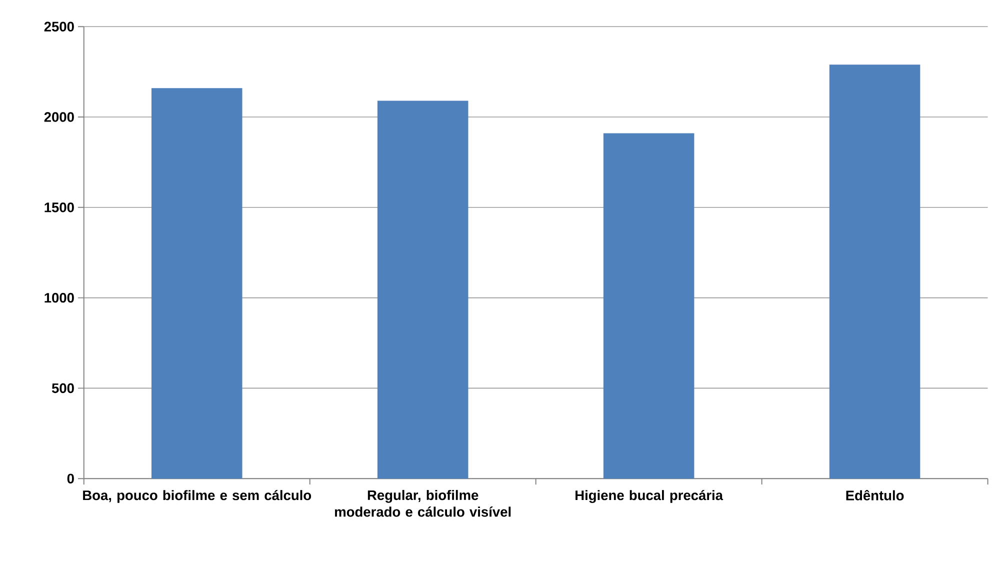  What do you see at coordinates (875, 495) in the screenshot?
I see `x-tick-label: Edêntulo` at bounding box center [875, 495].